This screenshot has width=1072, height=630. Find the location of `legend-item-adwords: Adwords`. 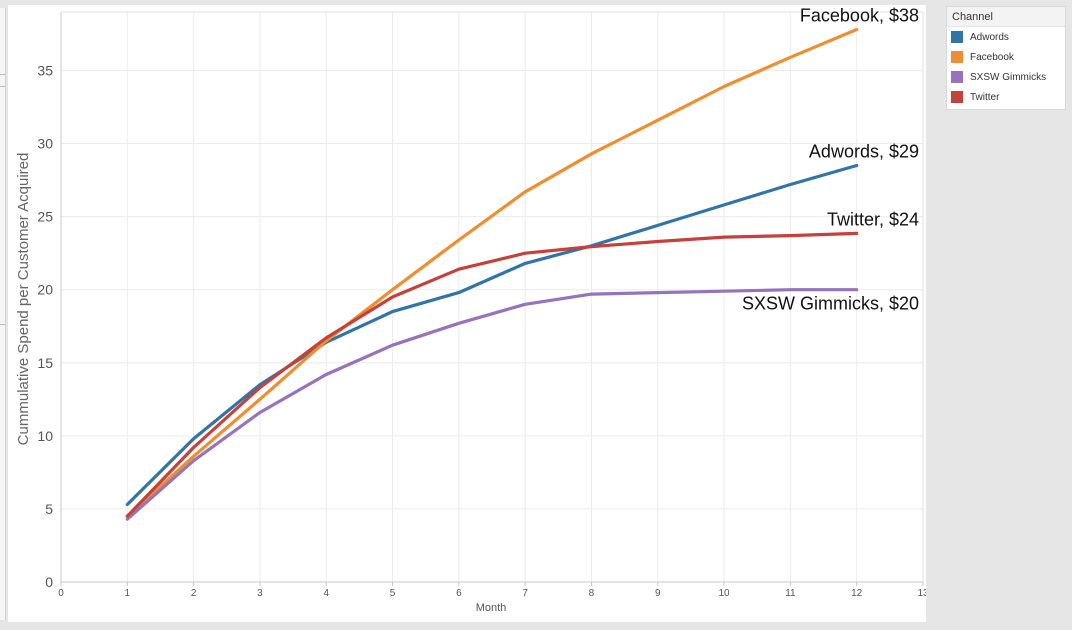

legend-item-adwords: Adwords is located at coordinates (1006, 37).